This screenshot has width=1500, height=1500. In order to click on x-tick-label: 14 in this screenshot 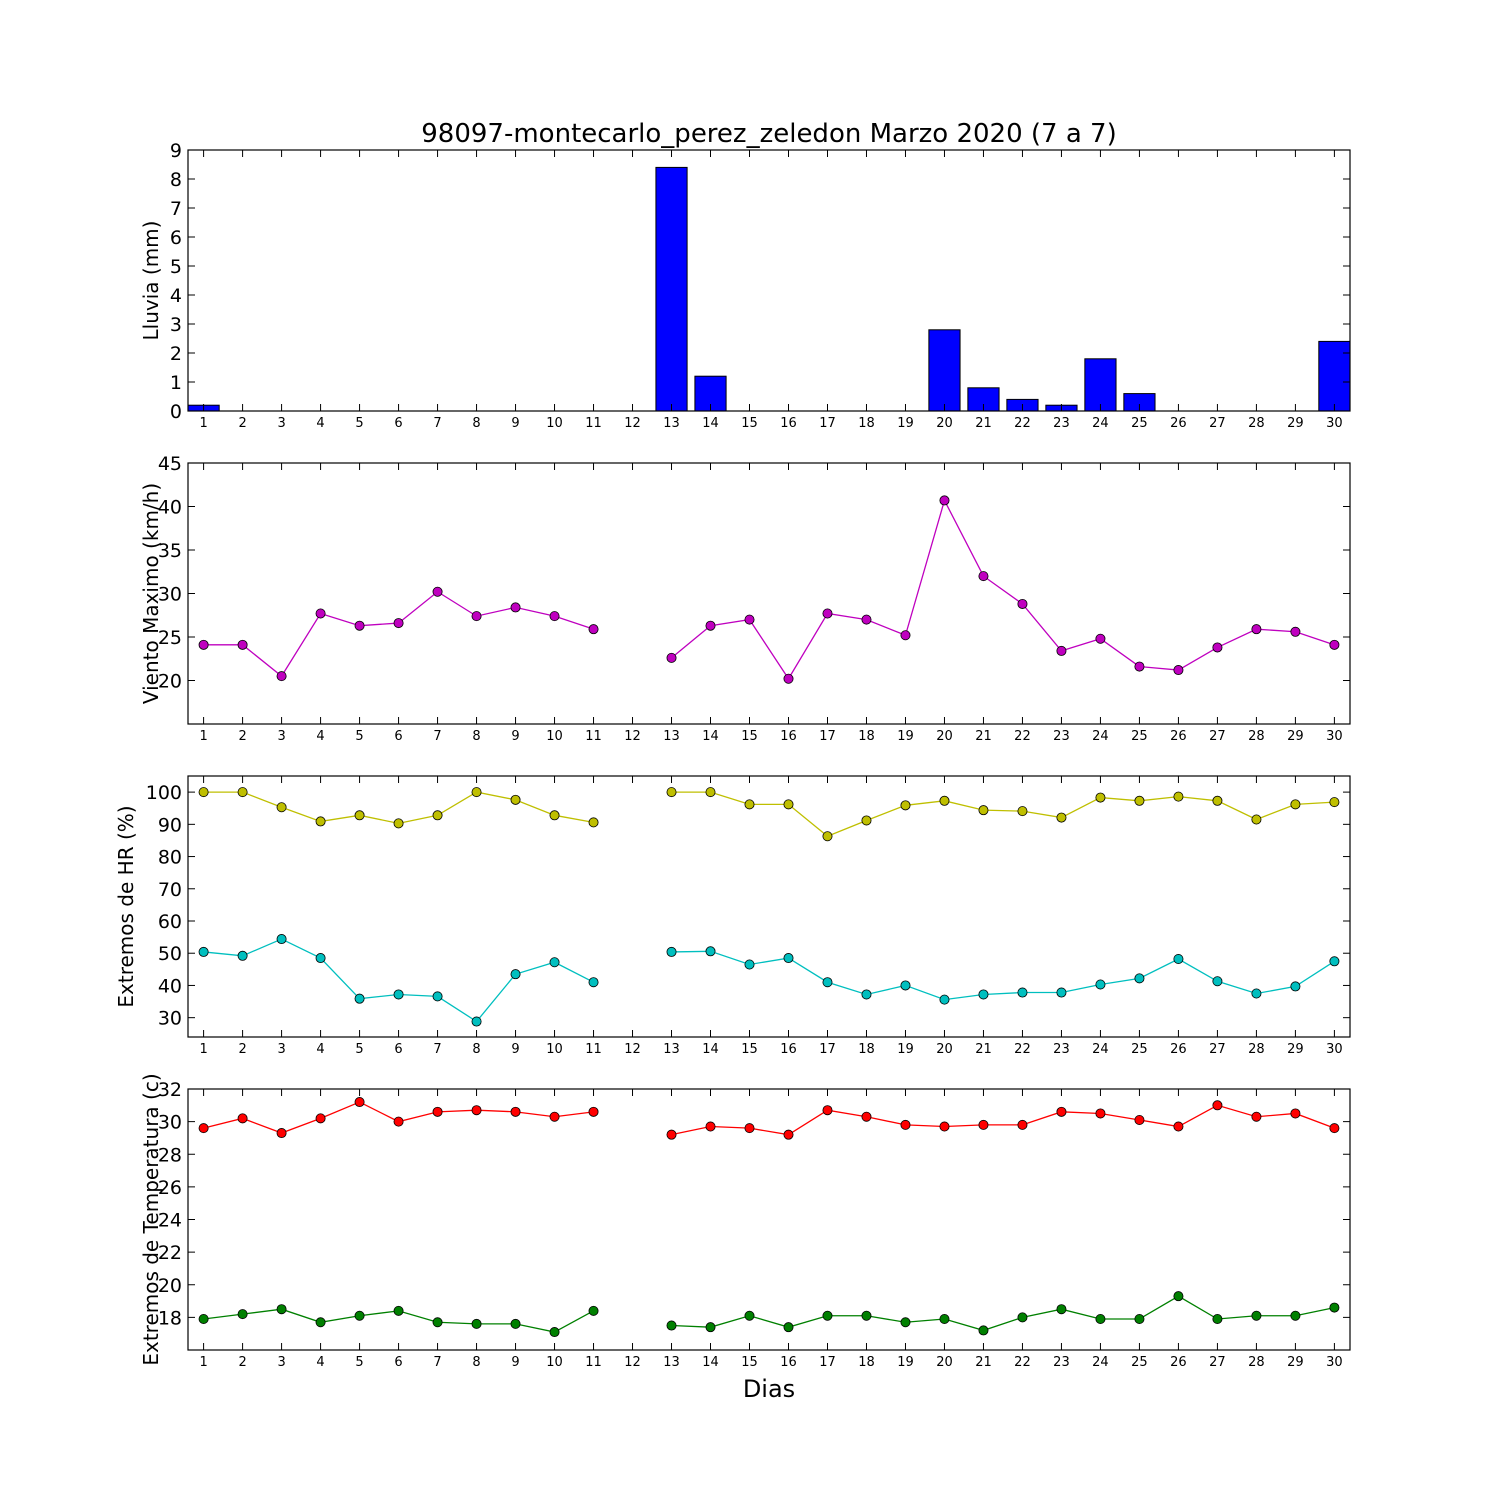, I will do `click(710, 1049)`.